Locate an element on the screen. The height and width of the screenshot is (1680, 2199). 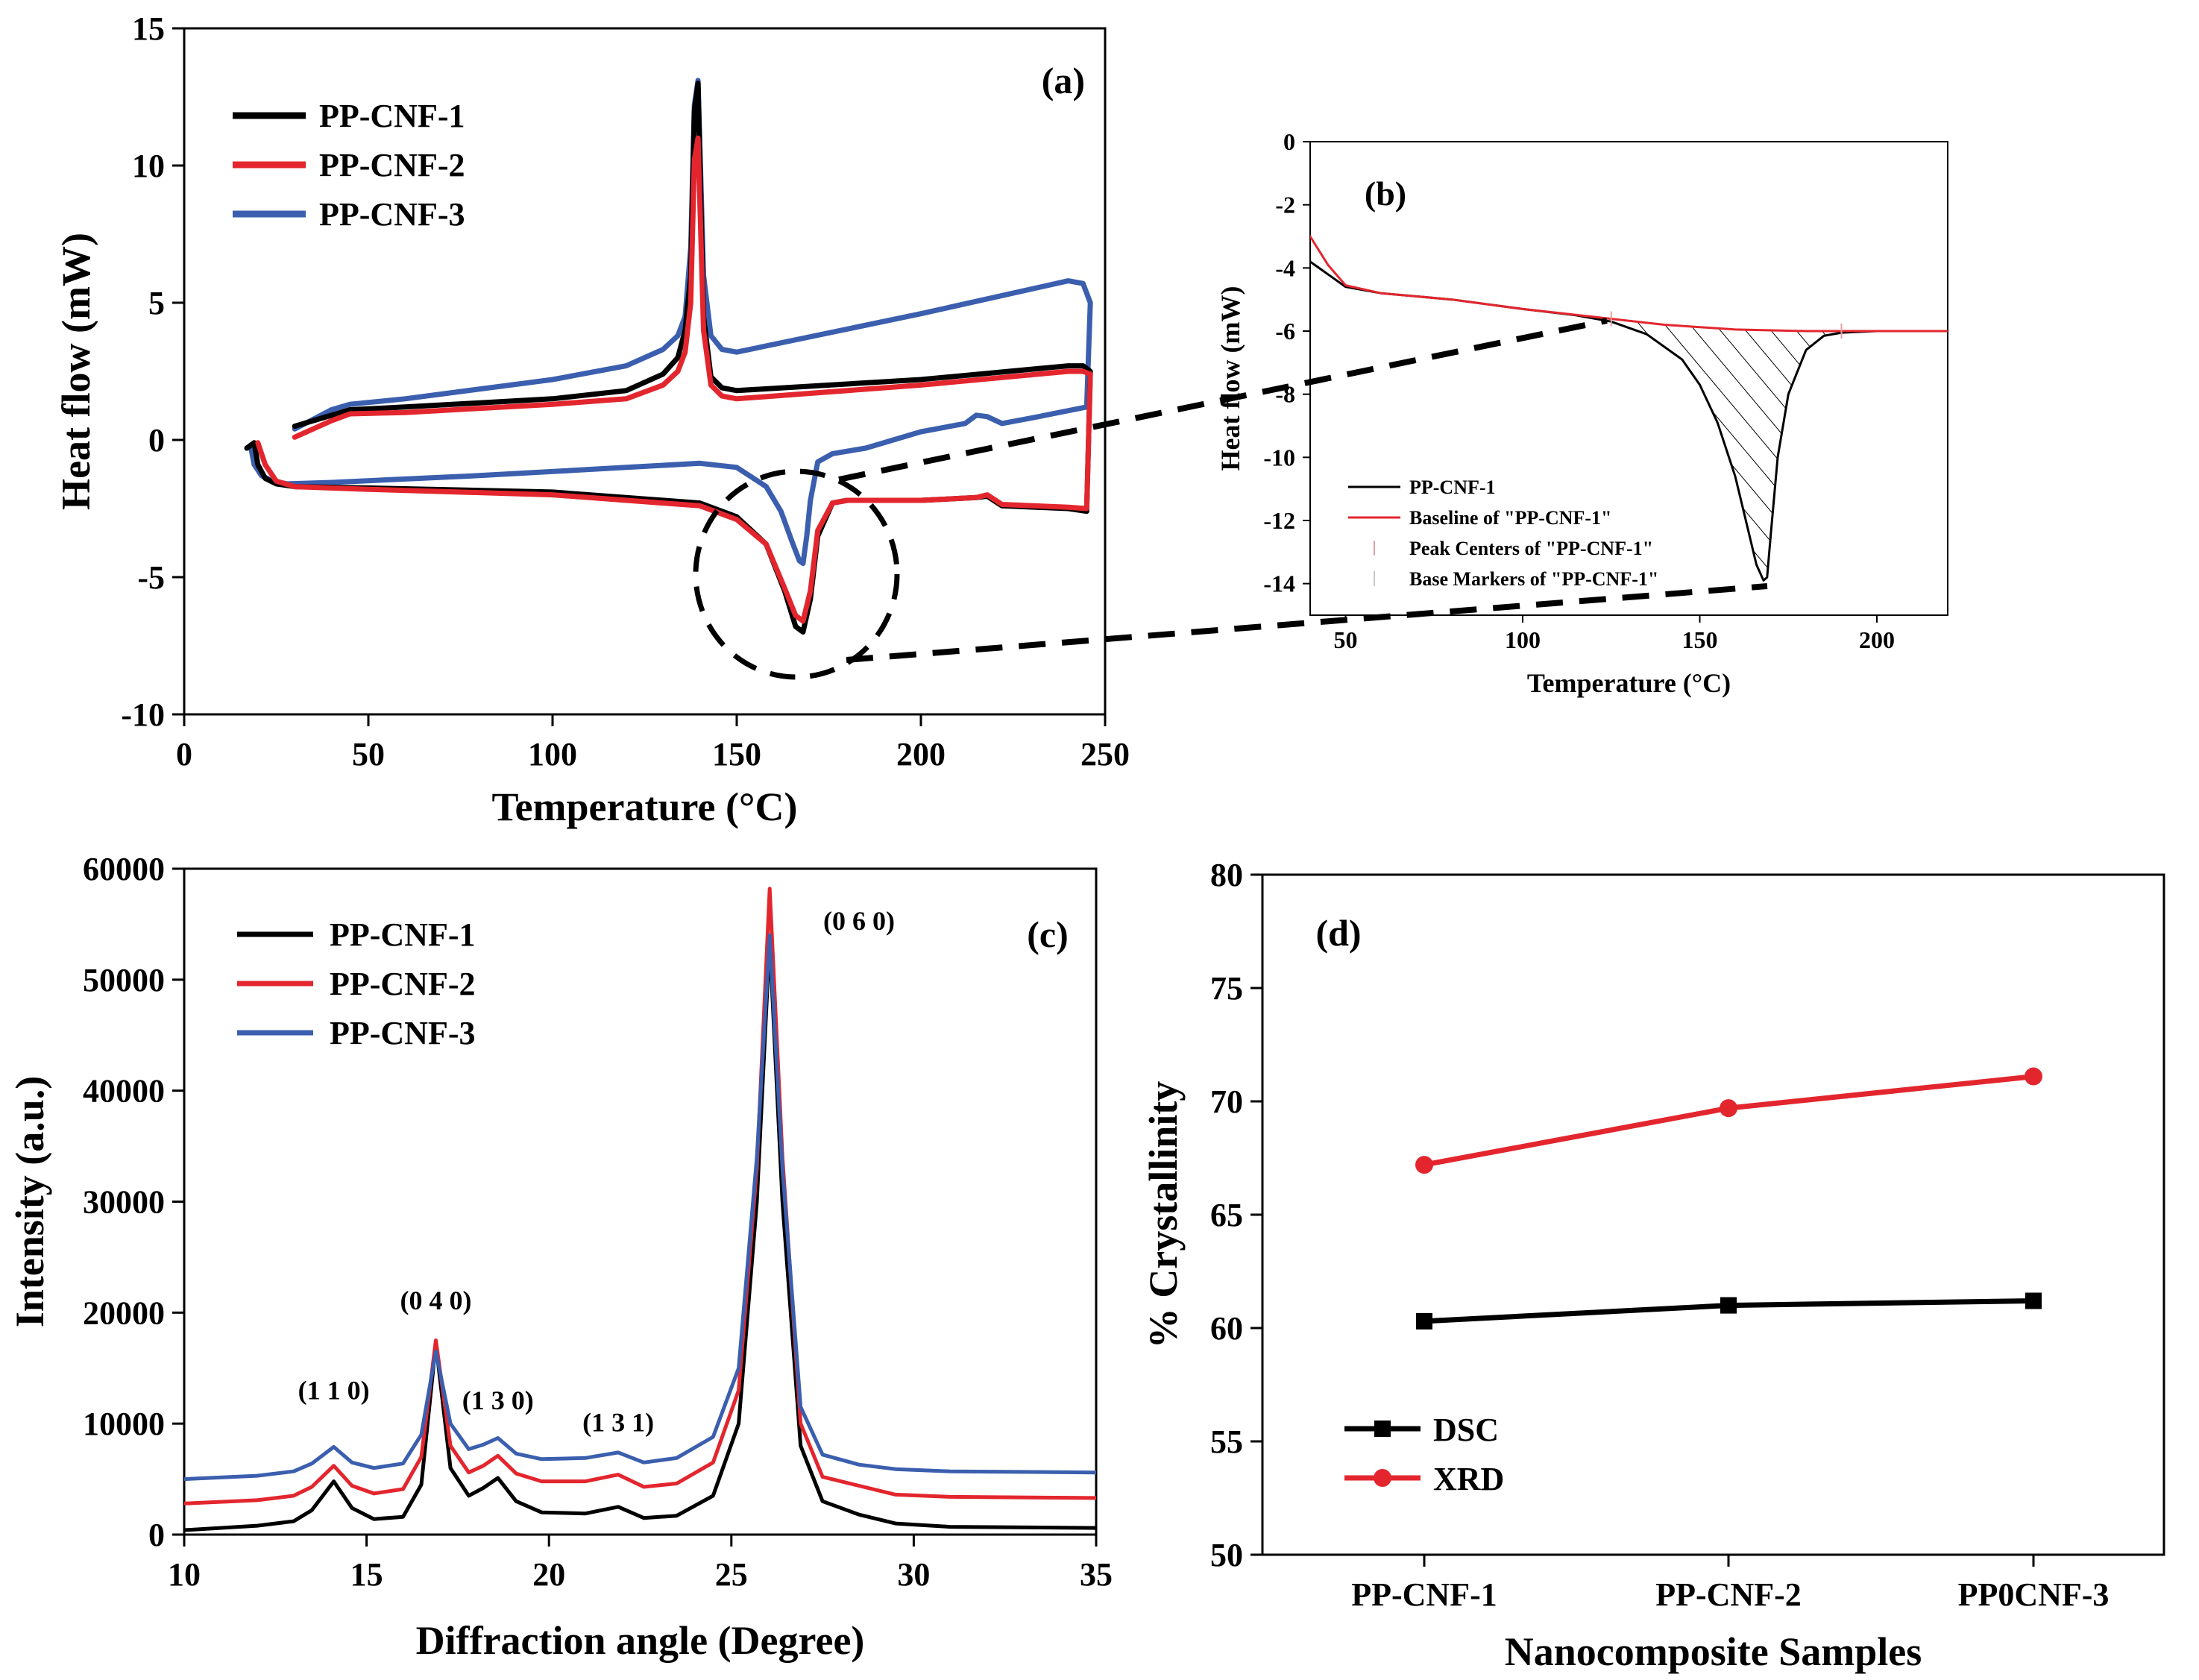
legend-label: Baseline of "PP-CNF-1" is located at coordinates (1510, 518).